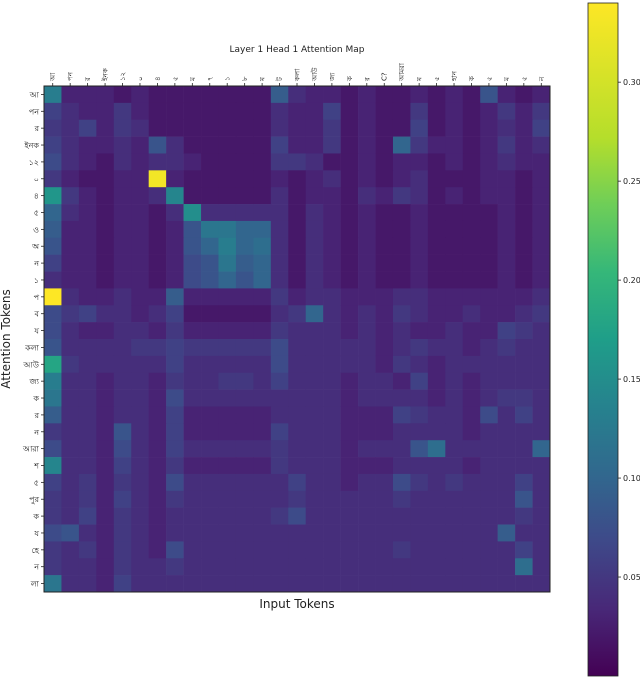  I want to click on colorbar, so click(603, 339).